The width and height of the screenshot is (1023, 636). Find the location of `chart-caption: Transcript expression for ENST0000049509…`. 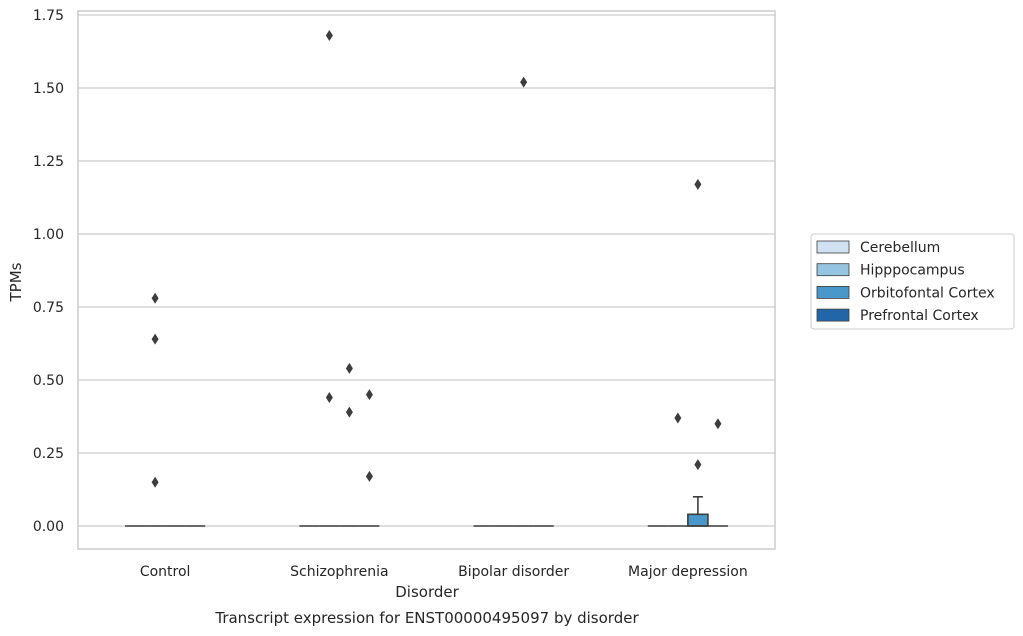

chart-caption: Transcript expression for ENST0000049509… is located at coordinates (426, 618).